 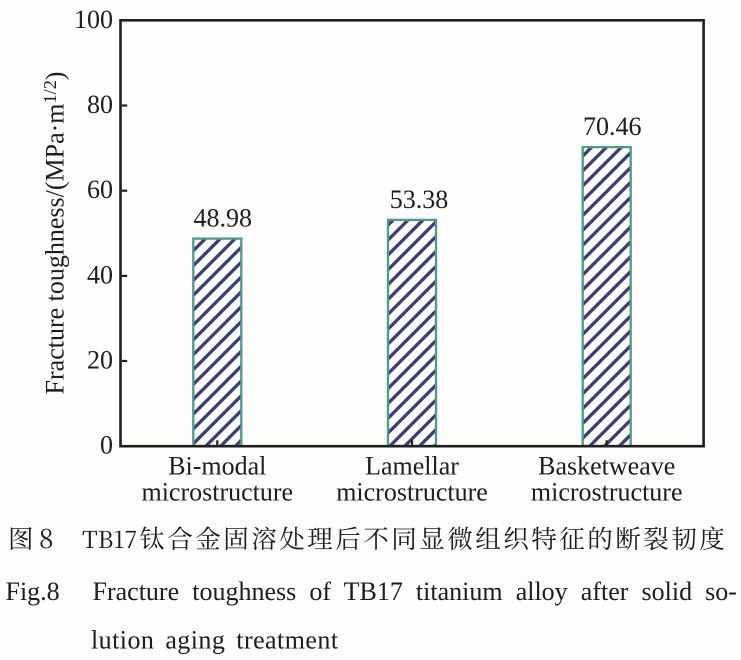 What do you see at coordinates (215, 639) in the screenshot?
I see `svg-text: lution aging treatment` at bounding box center [215, 639].